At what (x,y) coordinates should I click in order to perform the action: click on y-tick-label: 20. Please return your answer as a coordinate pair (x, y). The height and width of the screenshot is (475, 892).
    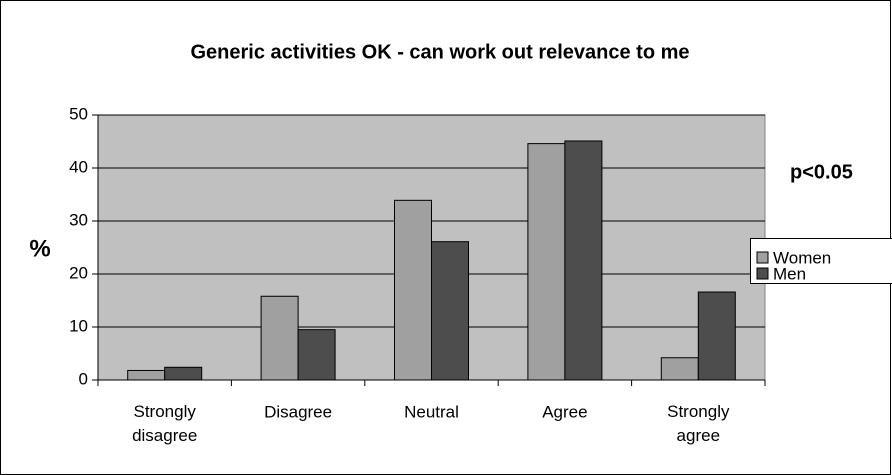
    Looking at the image, I should click on (78, 272).